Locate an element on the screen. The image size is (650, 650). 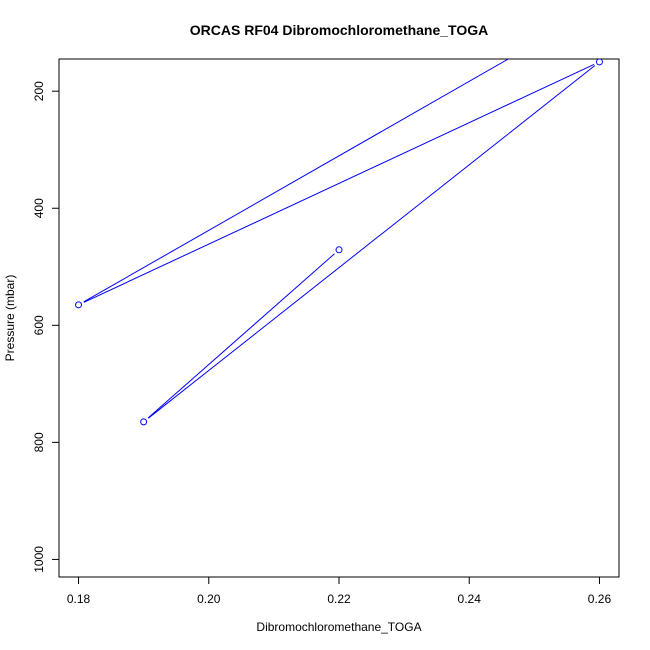
x-axis-label: Dibromochloromethane_TOGA is located at coordinates (338, 627).